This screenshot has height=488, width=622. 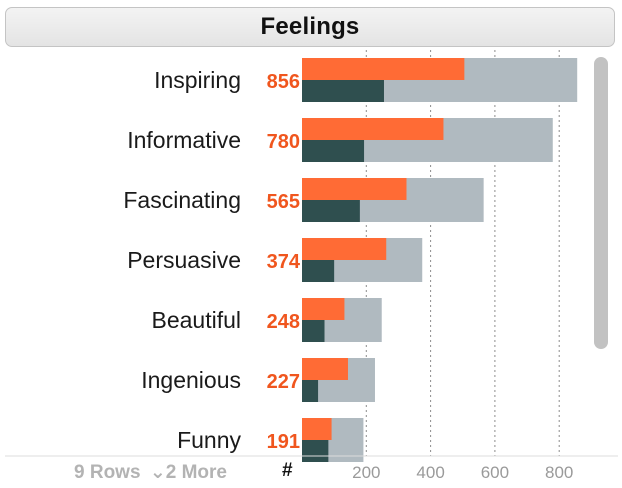 I want to click on bar-group-inspiring, so click(x=440, y=80).